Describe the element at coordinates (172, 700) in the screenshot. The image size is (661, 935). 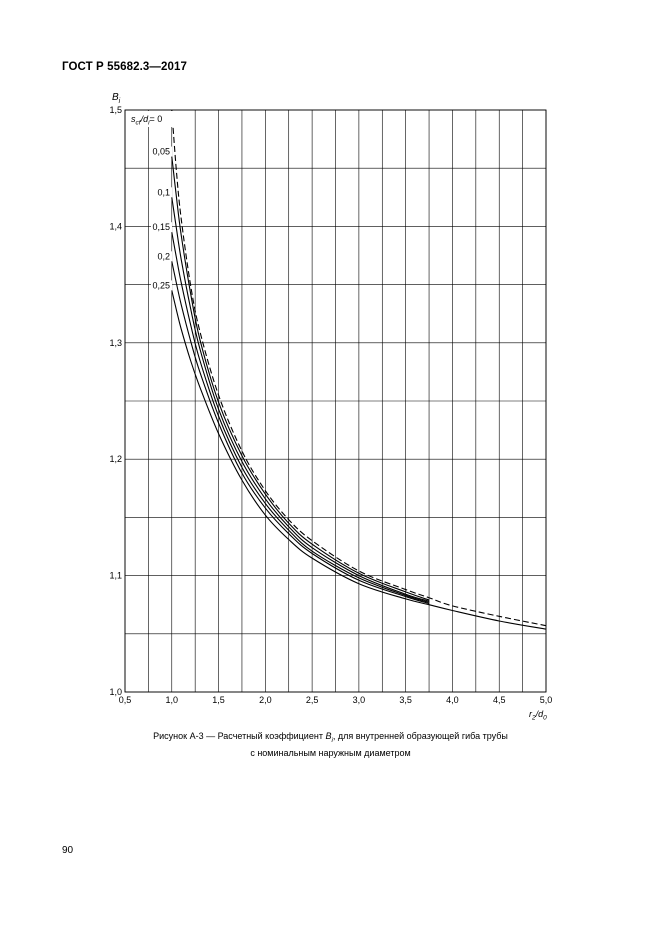
I see `x-tick-label: 1,0` at that location.